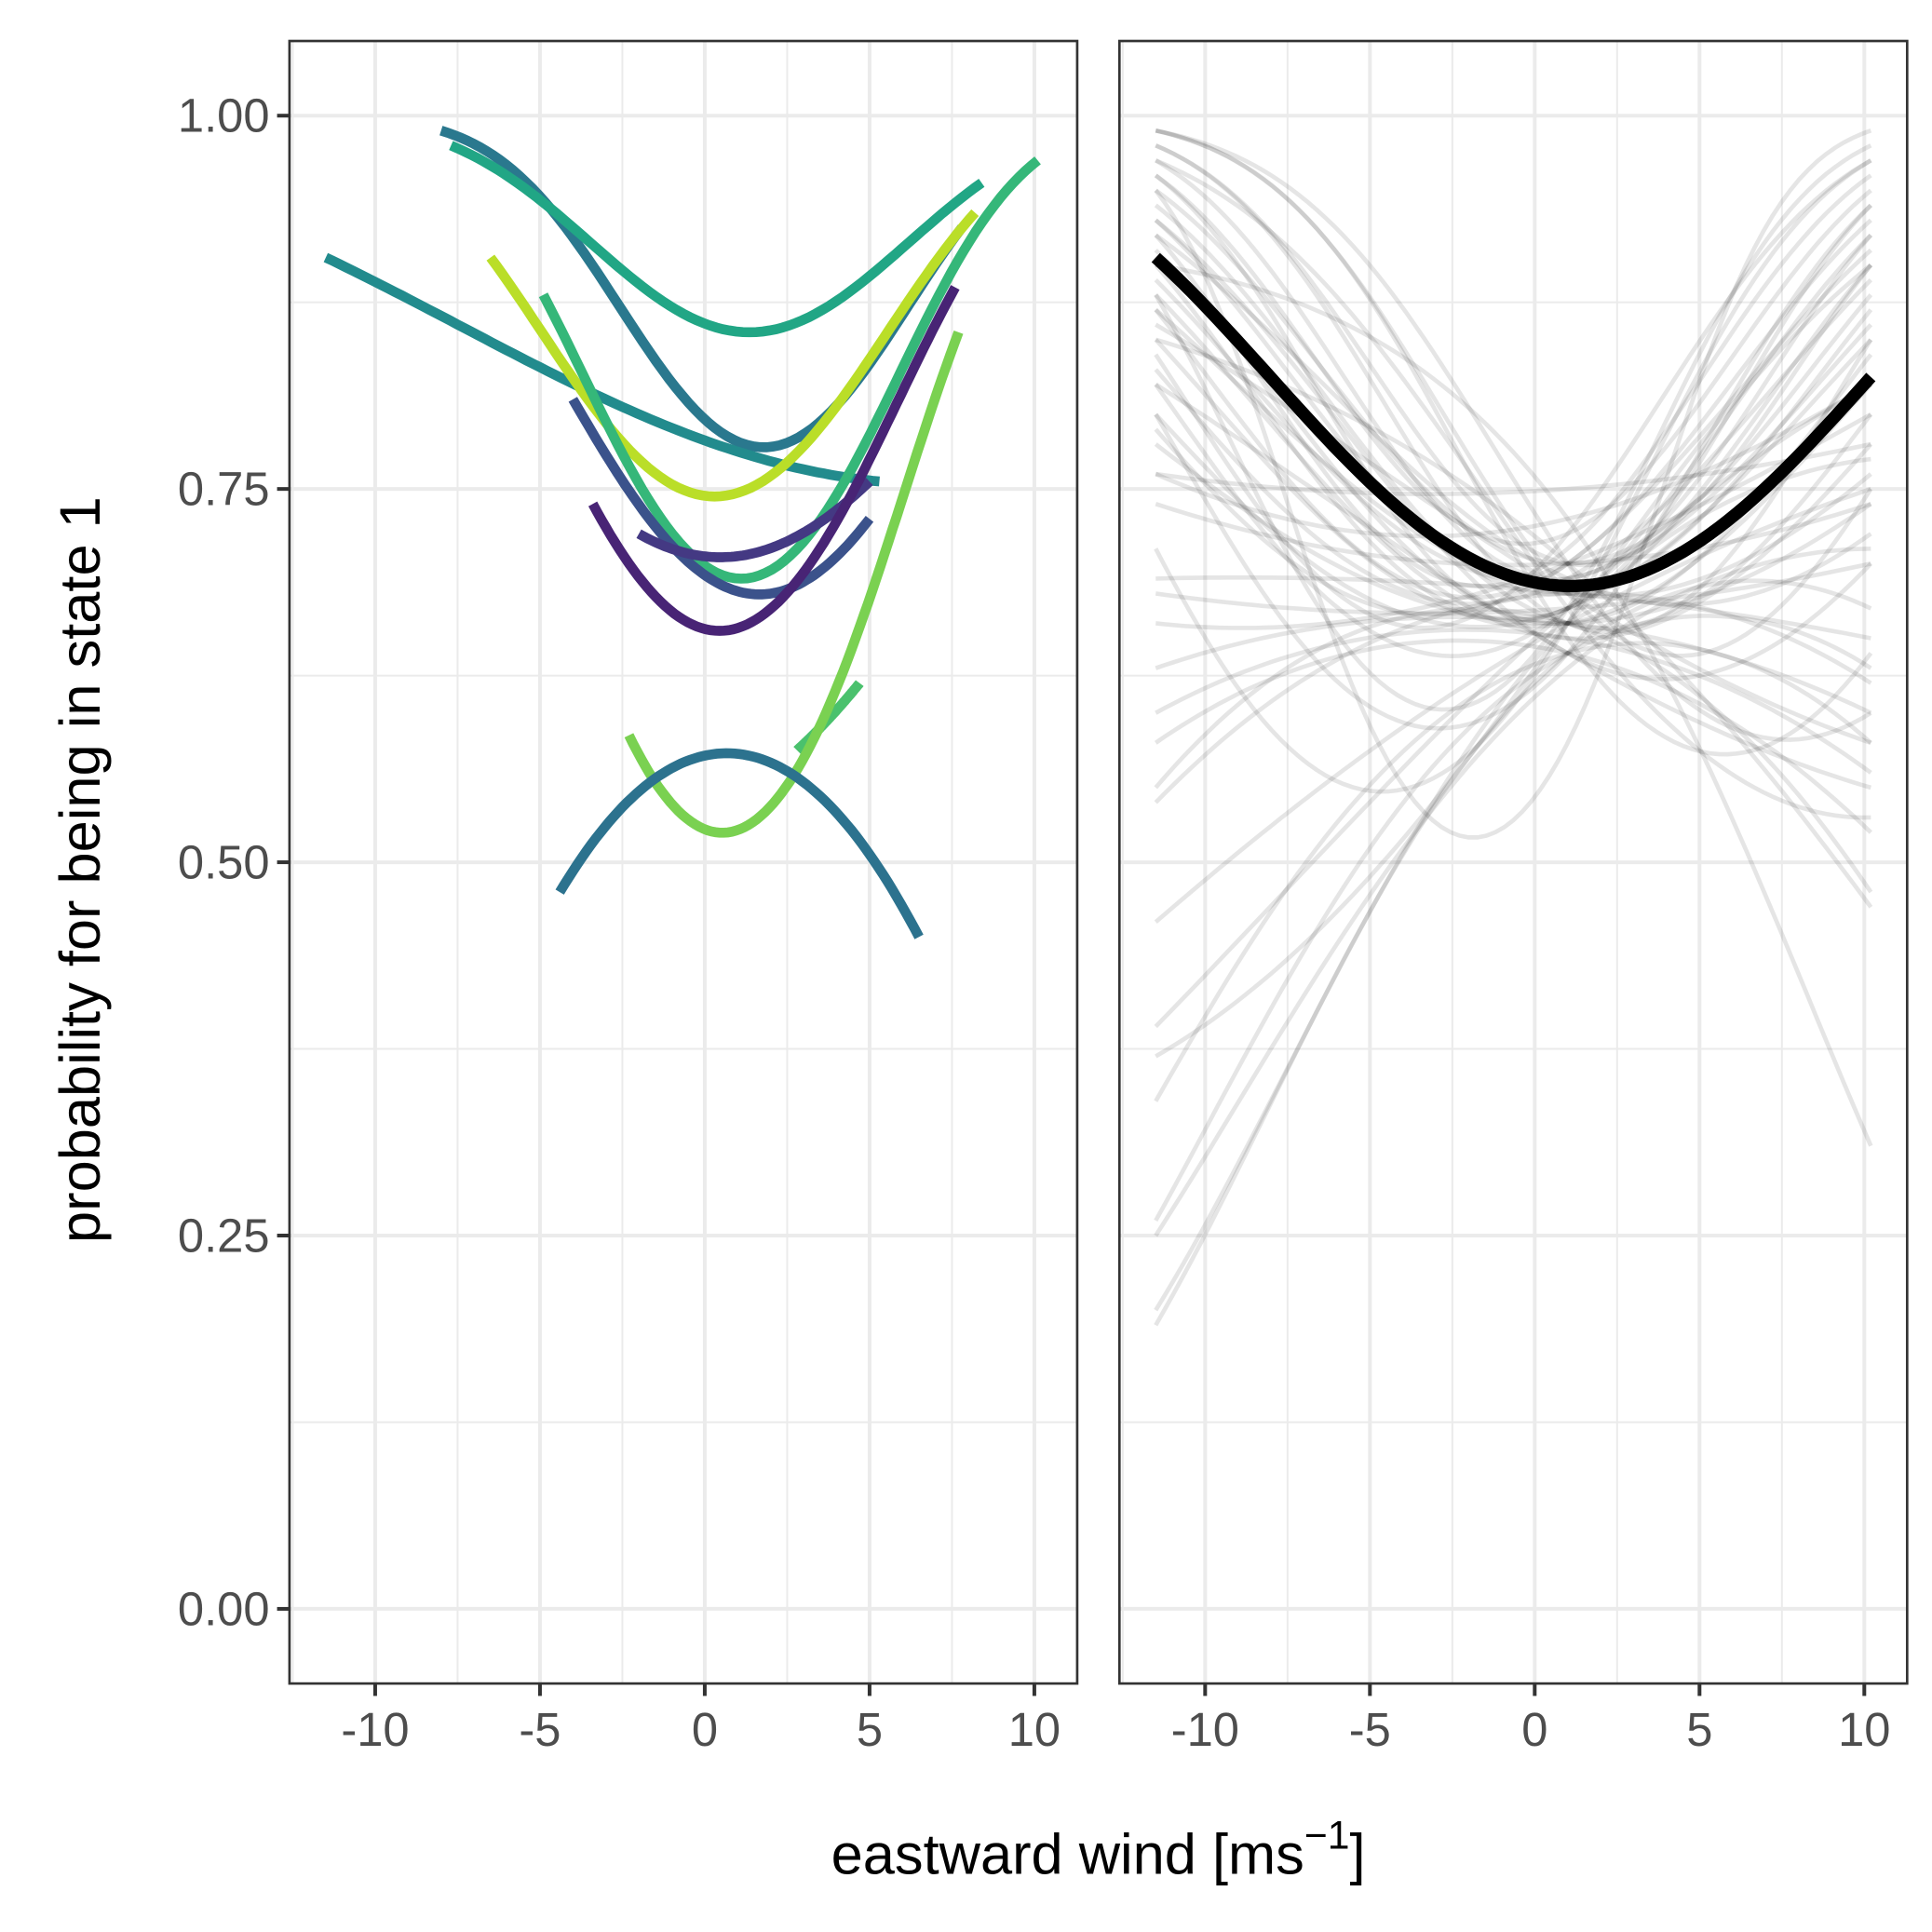 This screenshot has height=1932, width=1932. What do you see at coordinates (224, 861) in the screenshot?
I see `y-tick-label: 0.50` at bounding box center [224, 861].